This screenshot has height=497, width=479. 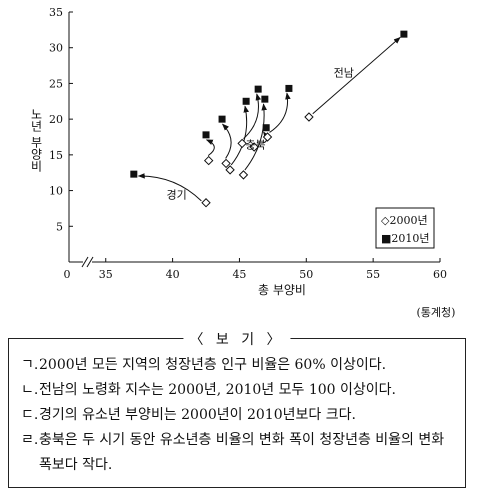 What do you see at coordinates (222, 119) in the screenshot?
I see `point-2010-chungbuk` at bounding box center [222, 119].